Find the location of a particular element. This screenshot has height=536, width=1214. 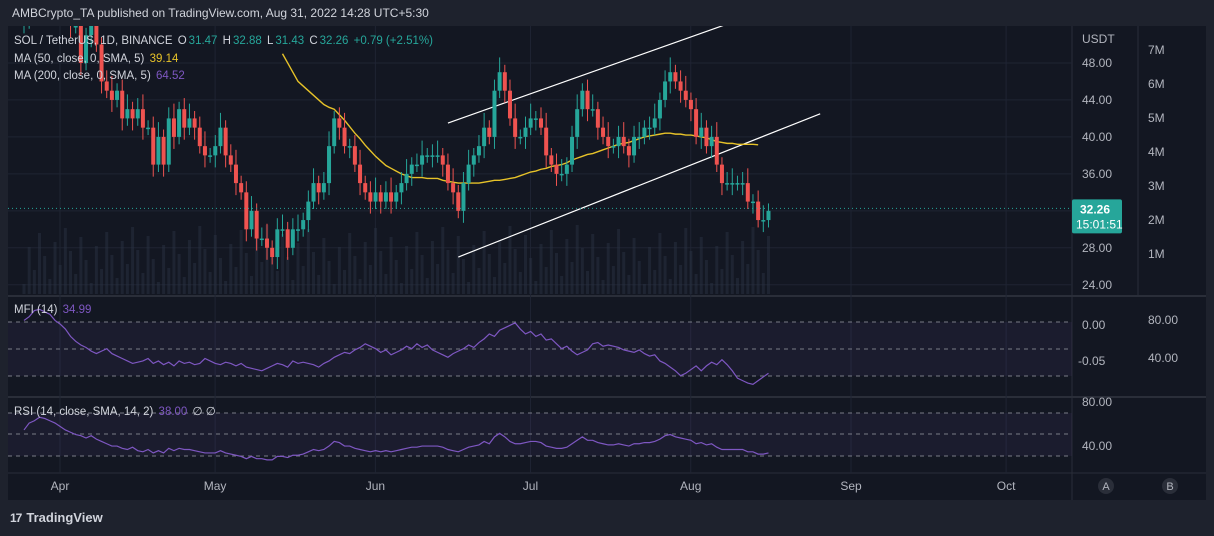

legend-ma50: MA (50, close, 0, SMA, 5) 39.14 is located at coordinates (97, 59).